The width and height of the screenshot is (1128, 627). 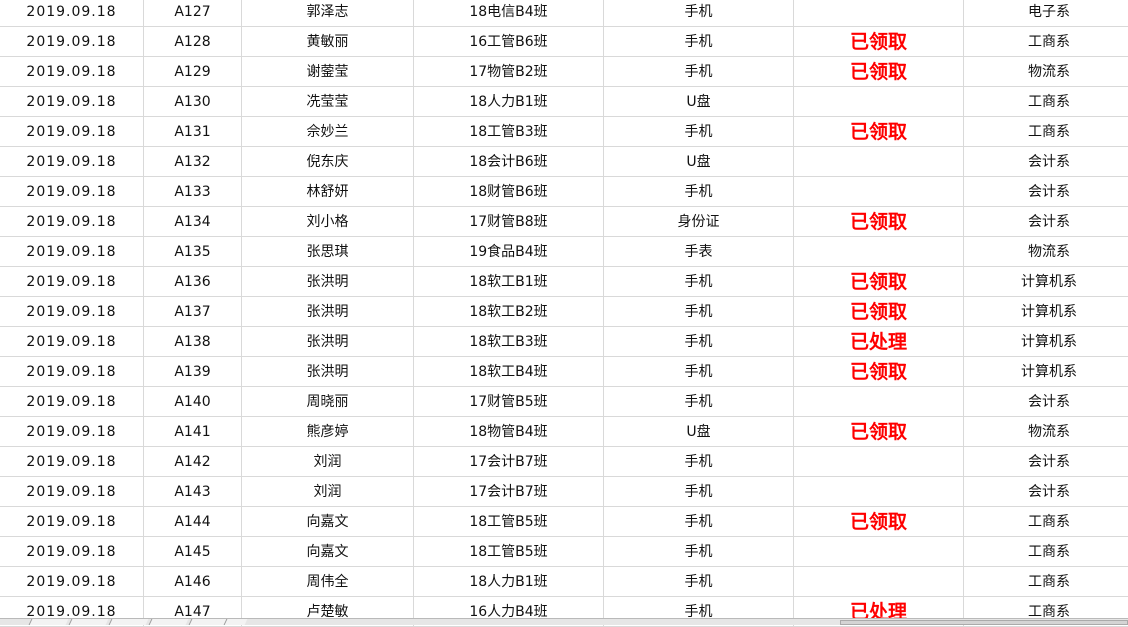 I want to click on name-cell: 熊彦婷, so click(x=328, y=431).